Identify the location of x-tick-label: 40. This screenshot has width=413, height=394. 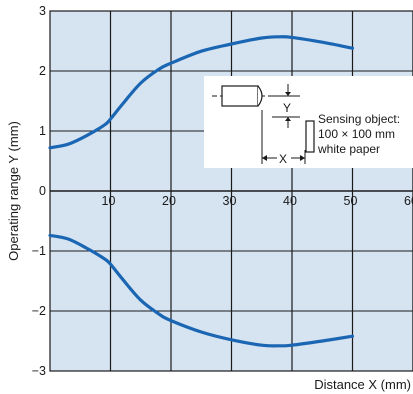
(290, 201).